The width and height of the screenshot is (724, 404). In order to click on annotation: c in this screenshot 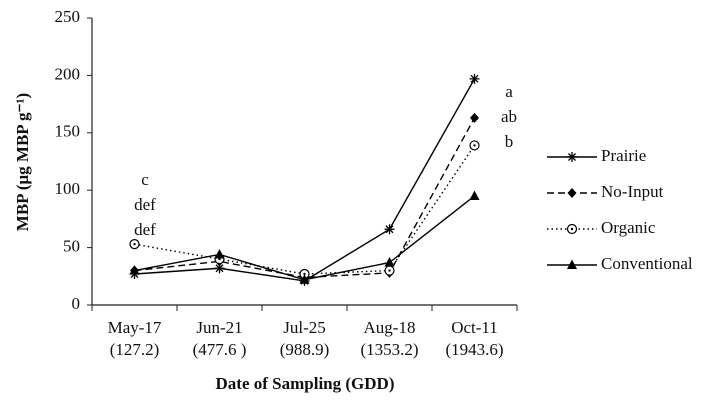, I will do `click(145, 179)`.